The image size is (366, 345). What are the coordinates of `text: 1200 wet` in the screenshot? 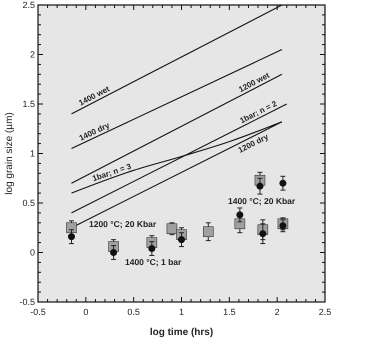 It's located at (254, 82).